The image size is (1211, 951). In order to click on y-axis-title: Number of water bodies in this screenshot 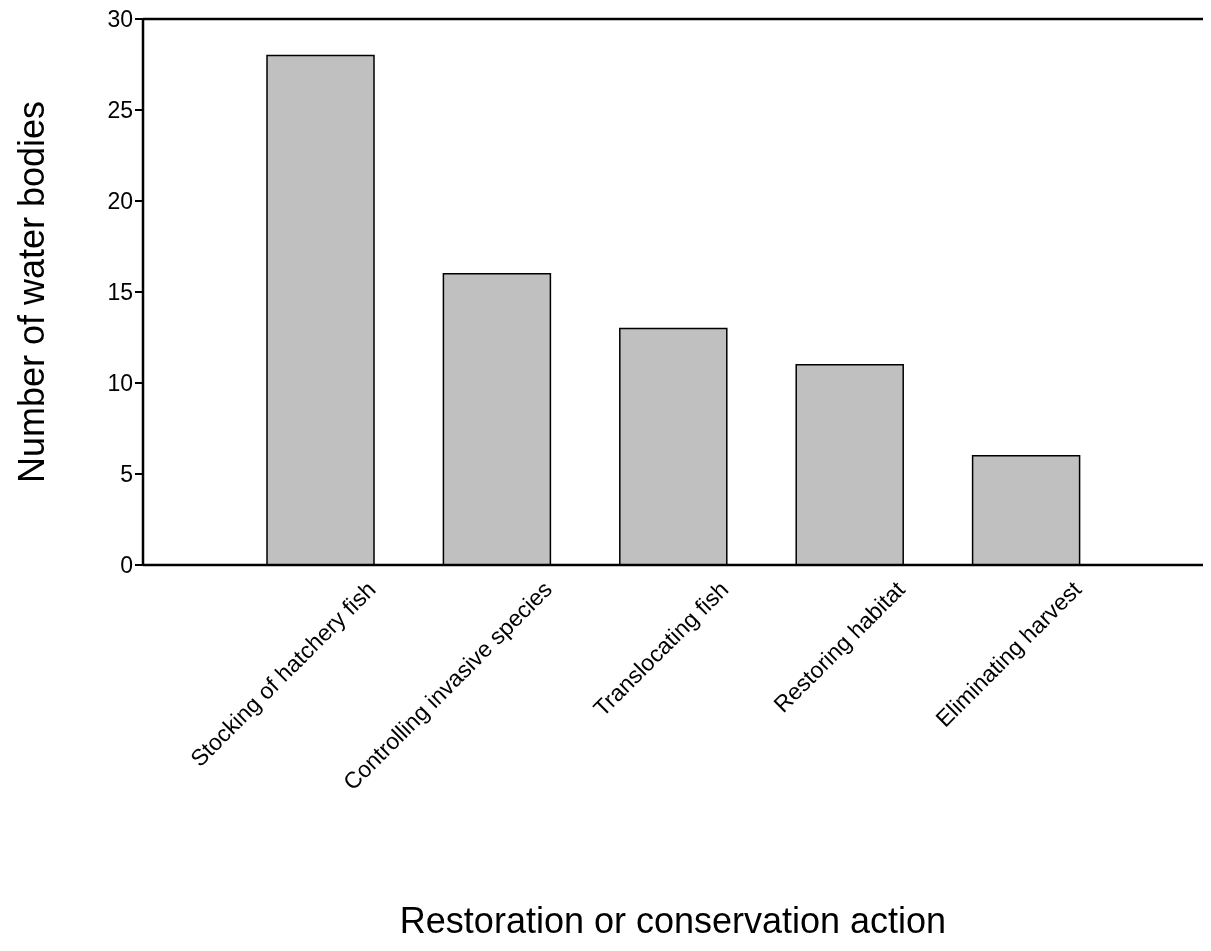, I will do `click(31, 292)`.